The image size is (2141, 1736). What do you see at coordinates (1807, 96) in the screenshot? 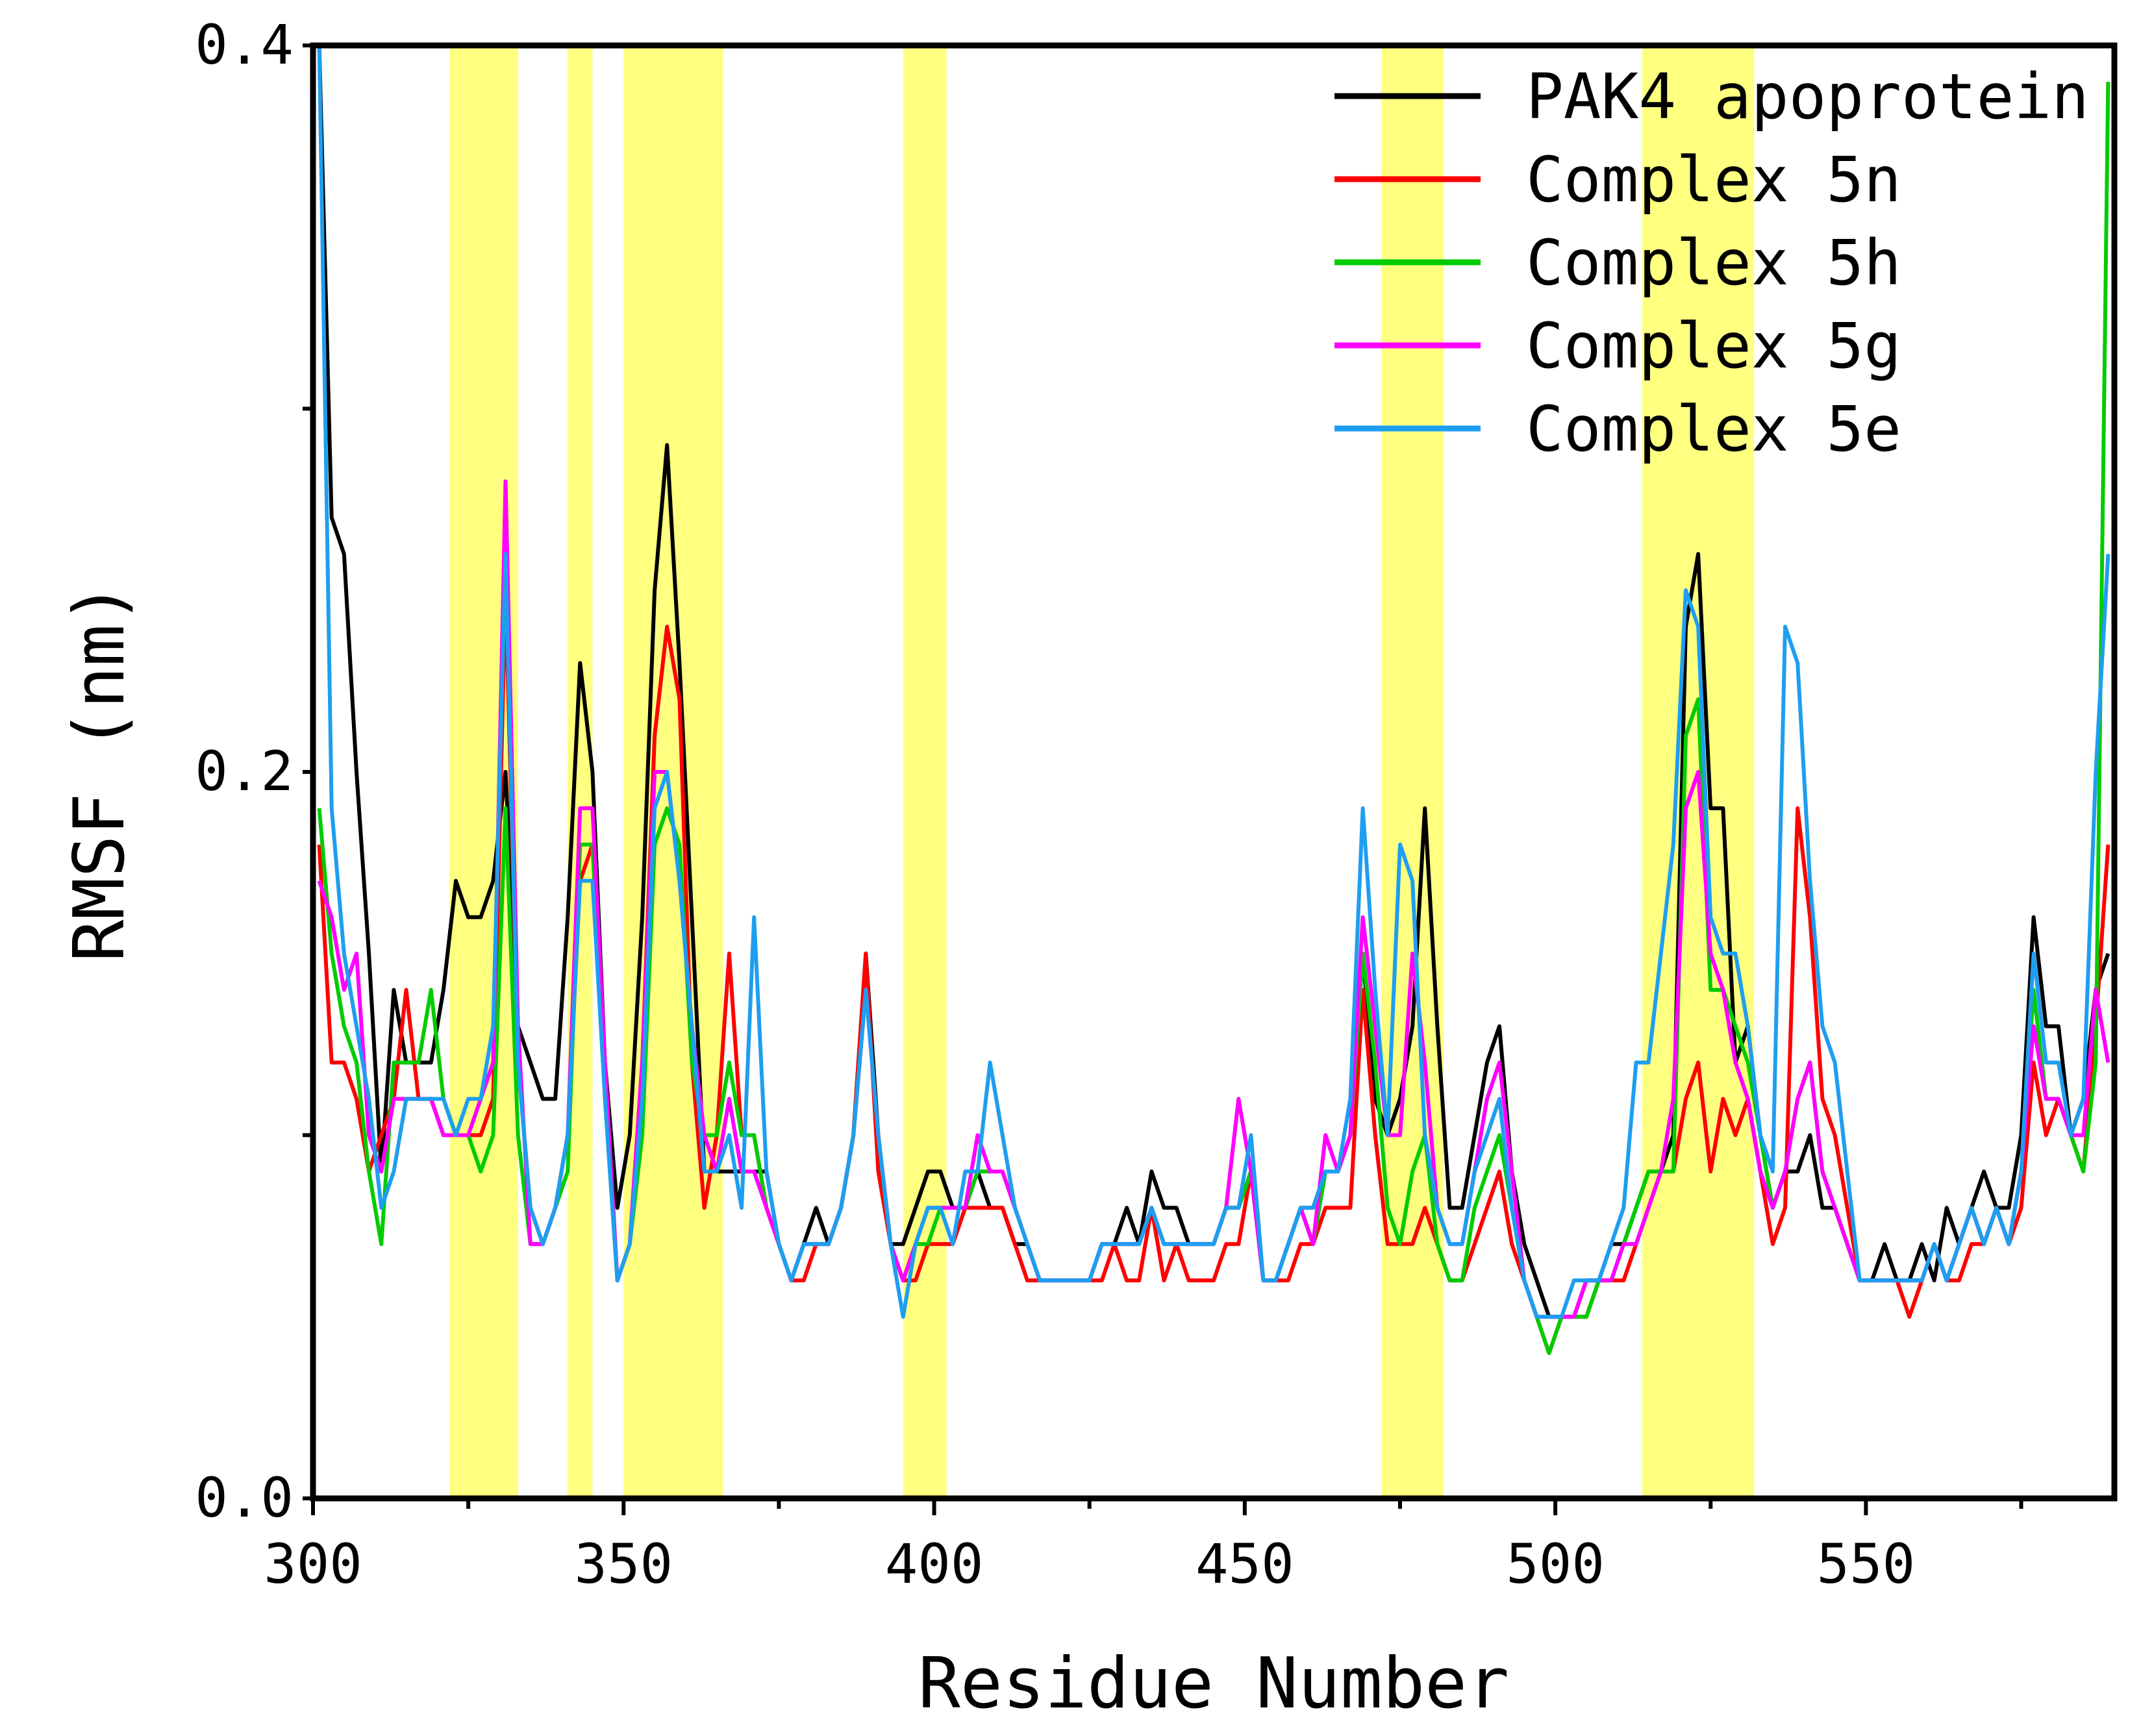
I see `legend-label: PAK4 apoprotein` at bounding box center [1807, 96].